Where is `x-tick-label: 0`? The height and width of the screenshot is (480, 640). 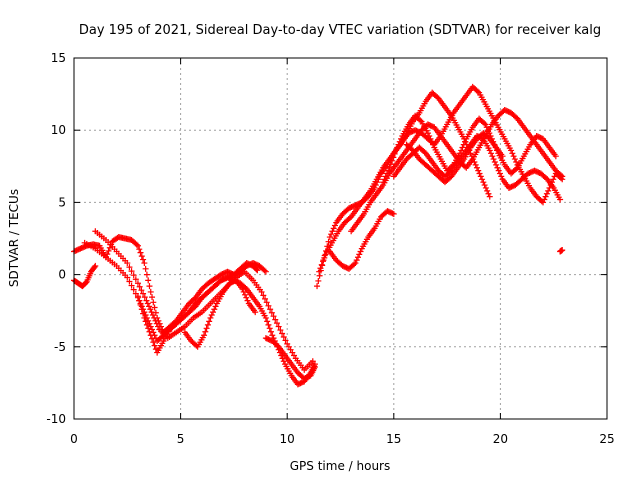 x-tick-label: 0 is located at coordinates (74, 439).